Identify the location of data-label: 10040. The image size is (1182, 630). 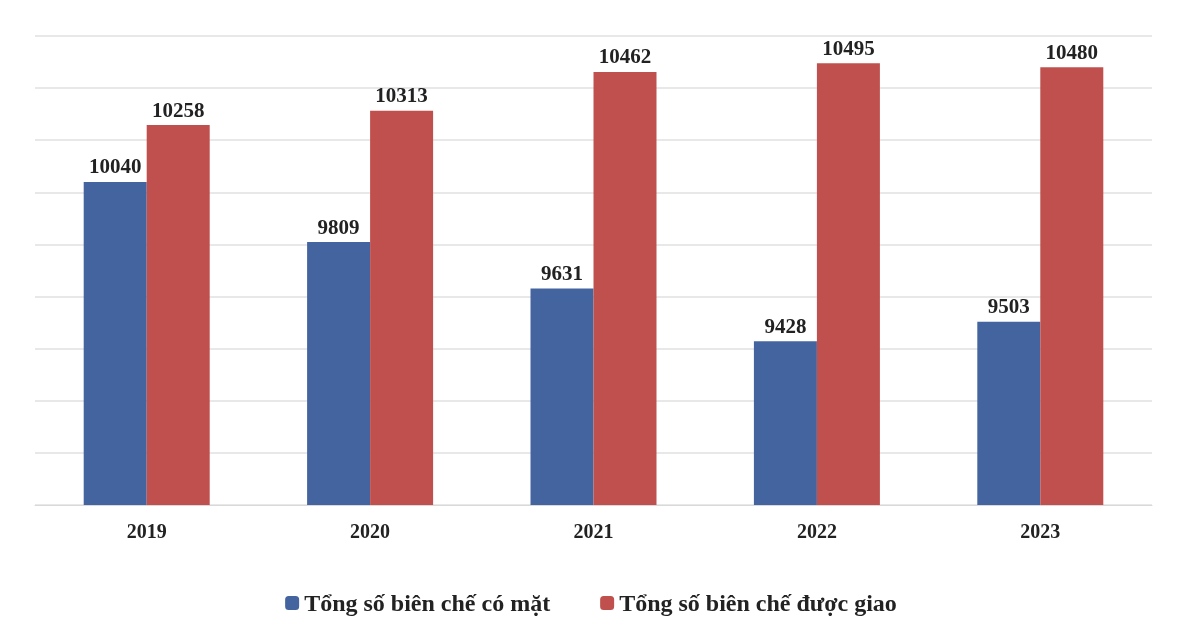
(115, 166).